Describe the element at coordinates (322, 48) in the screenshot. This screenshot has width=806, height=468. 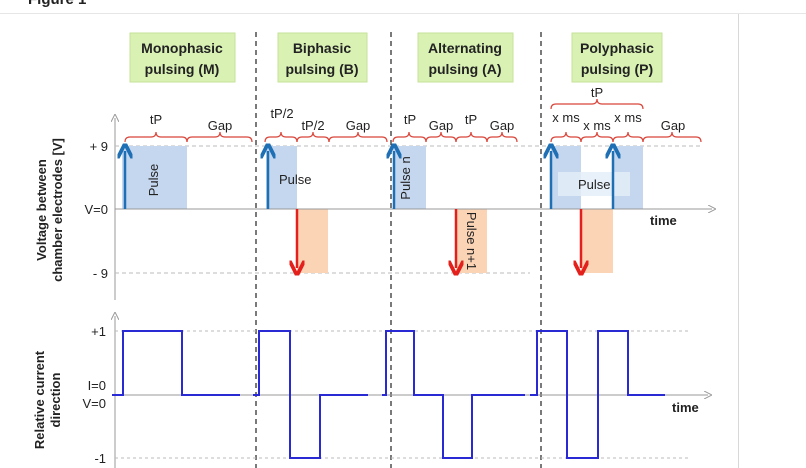
I see `header-b-line1: Biphasic` at that location.